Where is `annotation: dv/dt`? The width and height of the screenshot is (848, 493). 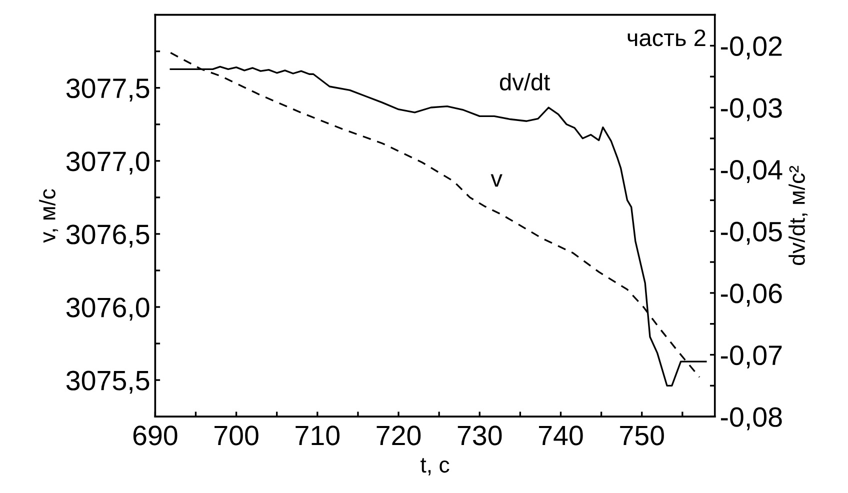
annotation: dv/dt is located at coordinates (525, 81).